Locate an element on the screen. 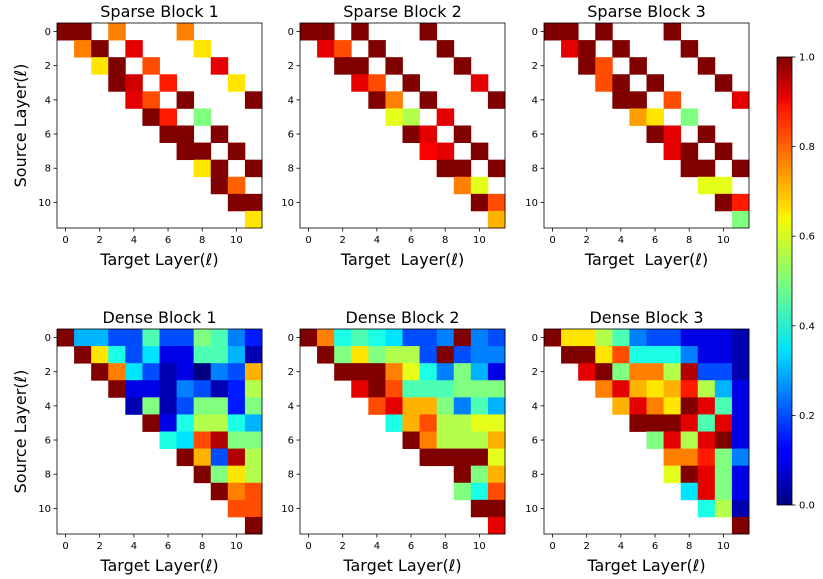 The image size is (823, 579). colorbar-tick-label: 0.4 is located at coordinates (807, 326).